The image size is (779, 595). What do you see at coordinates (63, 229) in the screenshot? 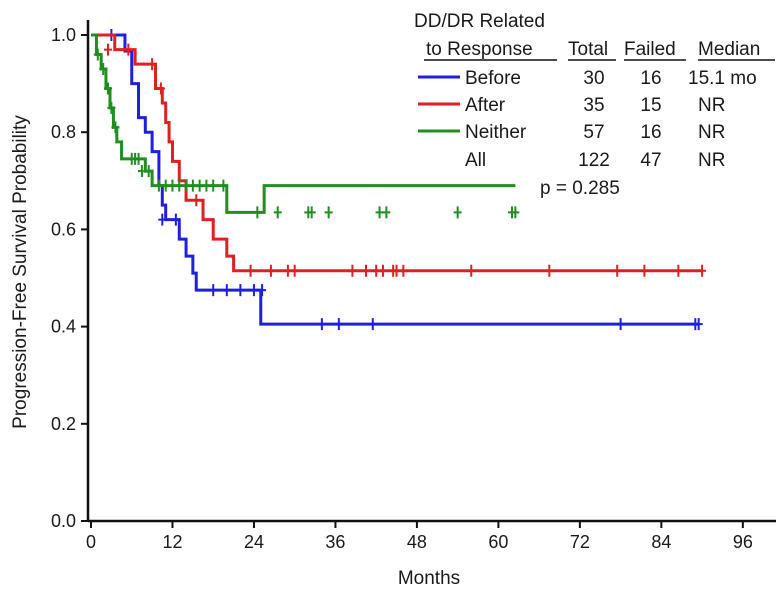
I see `y-tick-label: 0.6` at bounding box center [63, 229].